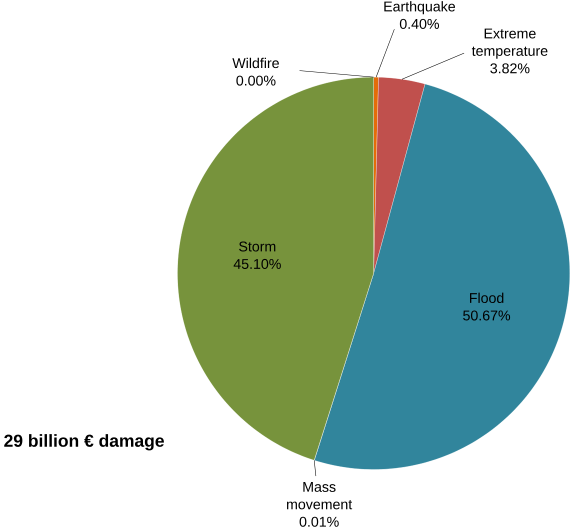 This screenshot has width=570, height=528. I want to click on data-label: 50.67%, so click(486, 315).